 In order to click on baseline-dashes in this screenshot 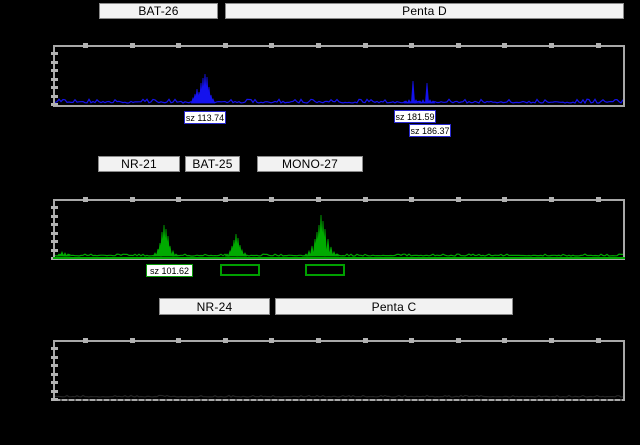, I will do `click(339, 400)`.